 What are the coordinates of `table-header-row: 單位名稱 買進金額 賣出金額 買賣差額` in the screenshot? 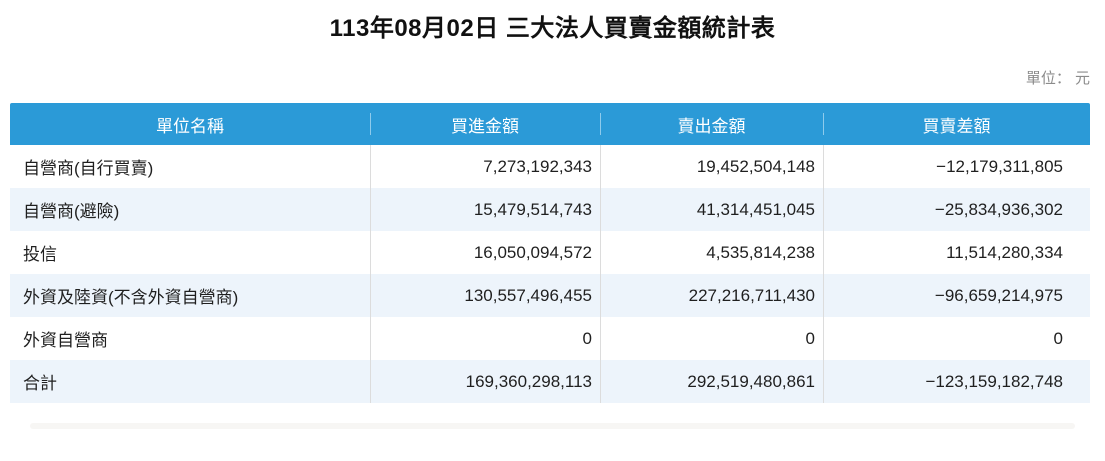 It's located at (550, 124).